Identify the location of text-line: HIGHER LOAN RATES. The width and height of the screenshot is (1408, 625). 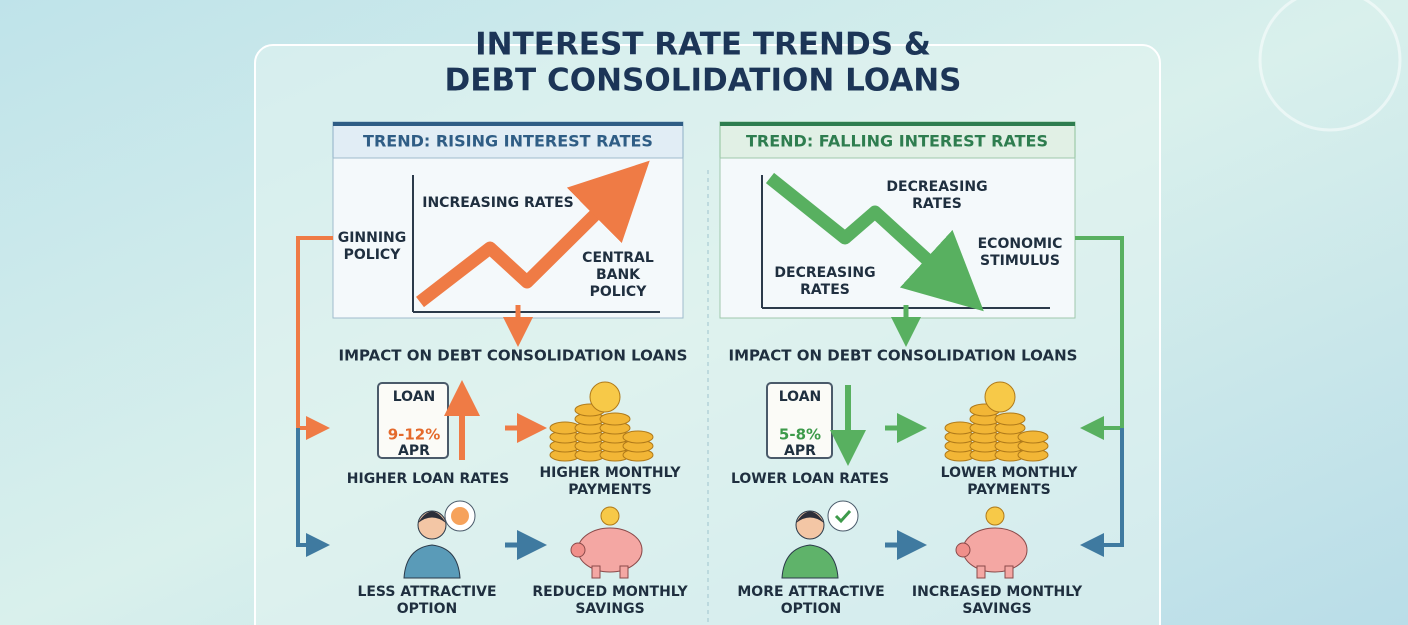
(428, 479).